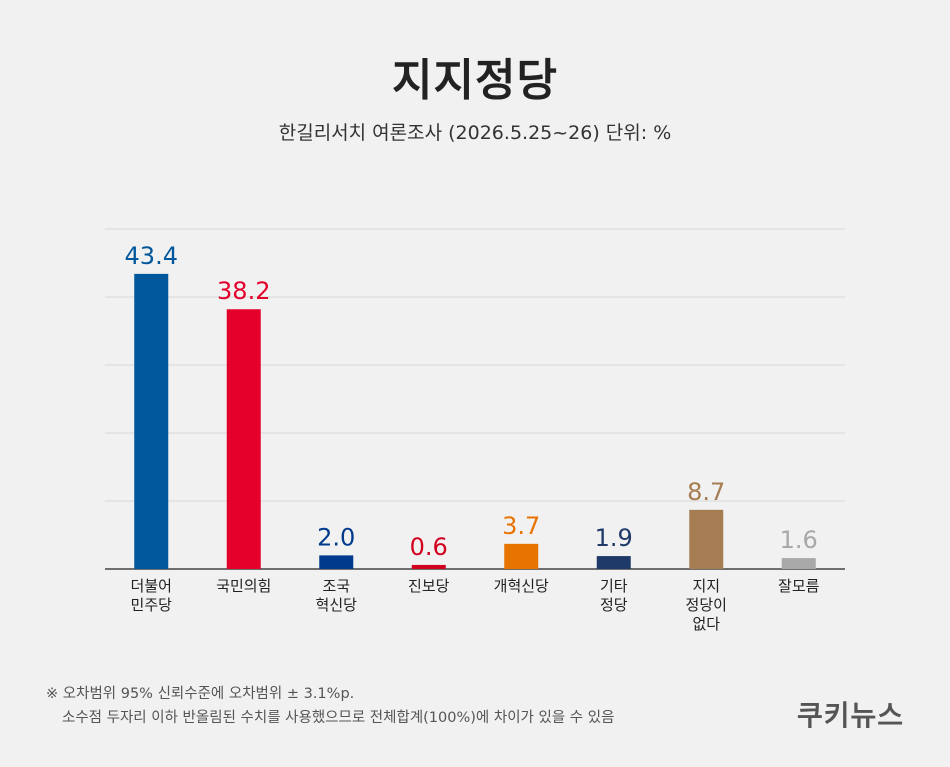 The width and height of the screenshot is (950, 767). I want to click on data-label: 38.2, so click(243, 291).